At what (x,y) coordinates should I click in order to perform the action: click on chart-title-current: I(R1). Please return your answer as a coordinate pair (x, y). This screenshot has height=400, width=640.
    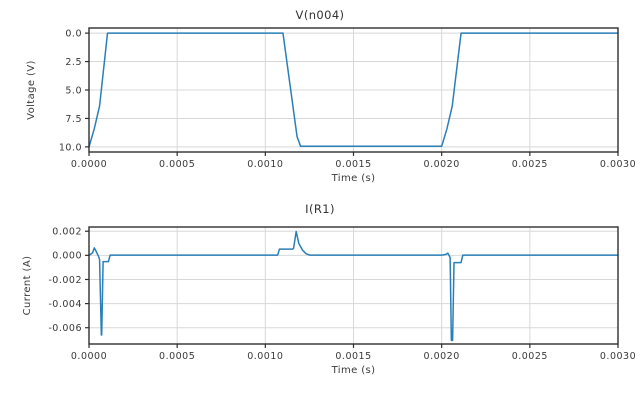
    Looking at the image, I should click on (320, 209).